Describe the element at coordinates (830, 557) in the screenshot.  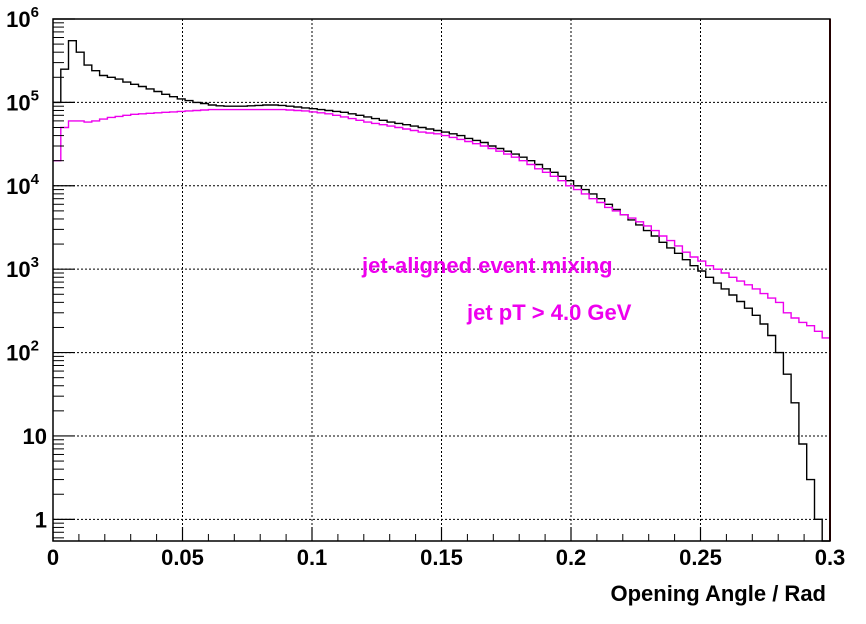
I see `x-tick-label: 0.3` at that location.